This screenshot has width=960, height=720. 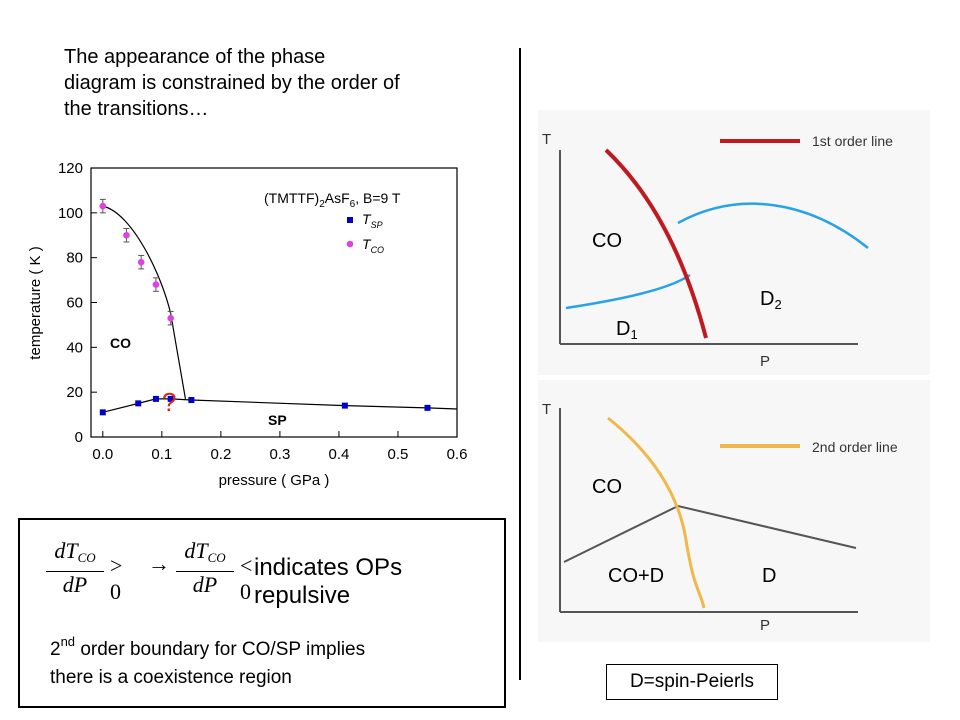 I want to click on intro-line-1: The appearance of the phase, so click(x=195, y=57).